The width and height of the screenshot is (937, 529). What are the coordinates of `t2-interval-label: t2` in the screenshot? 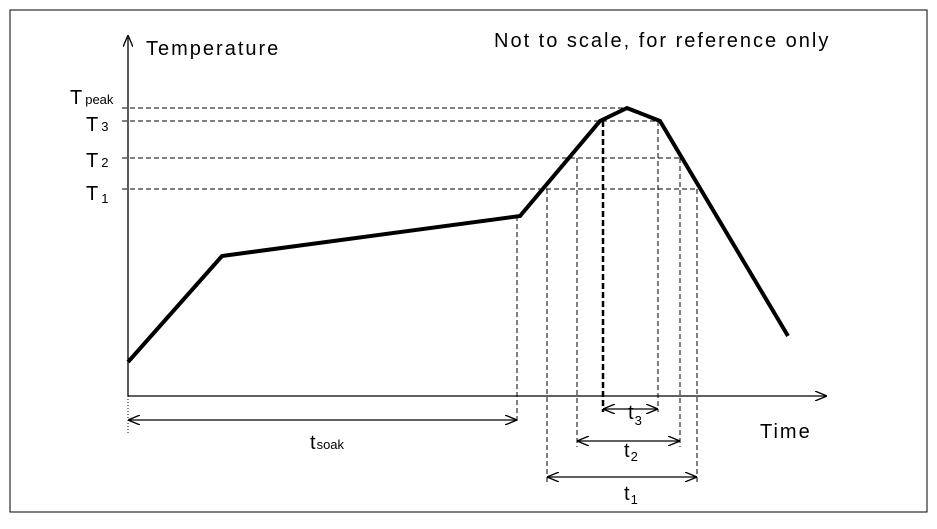 It's located at (631, 452).